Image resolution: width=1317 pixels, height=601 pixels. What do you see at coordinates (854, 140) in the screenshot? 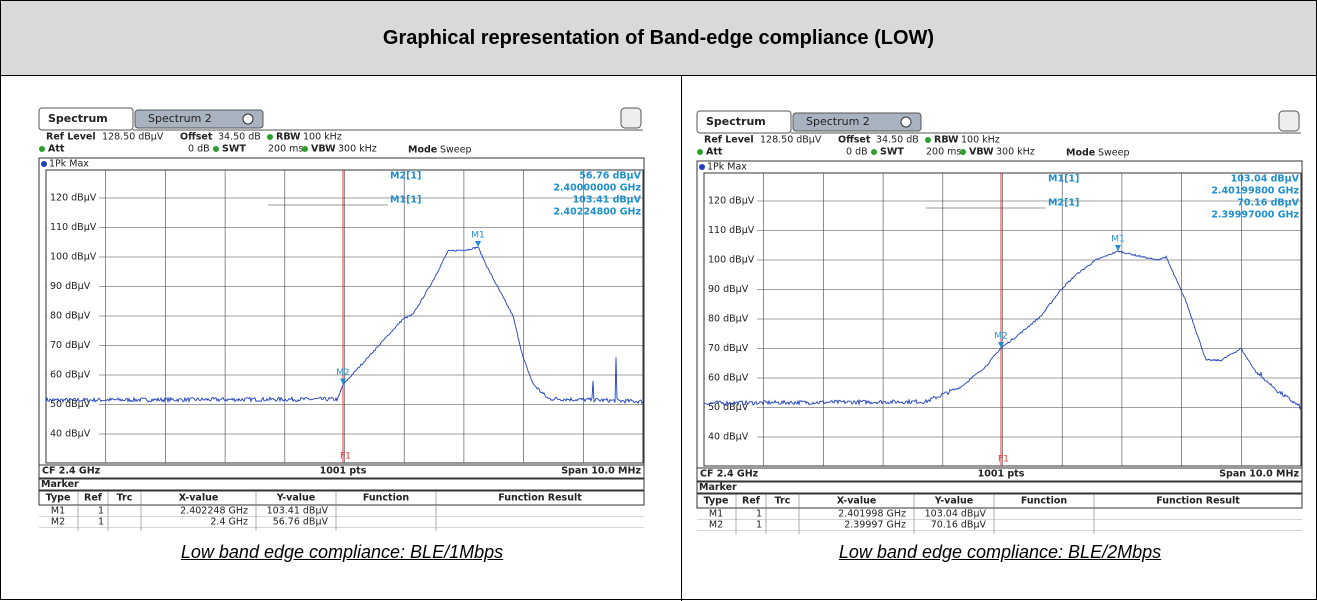
I see `setting: Offset` at bounding box center [854, 140].